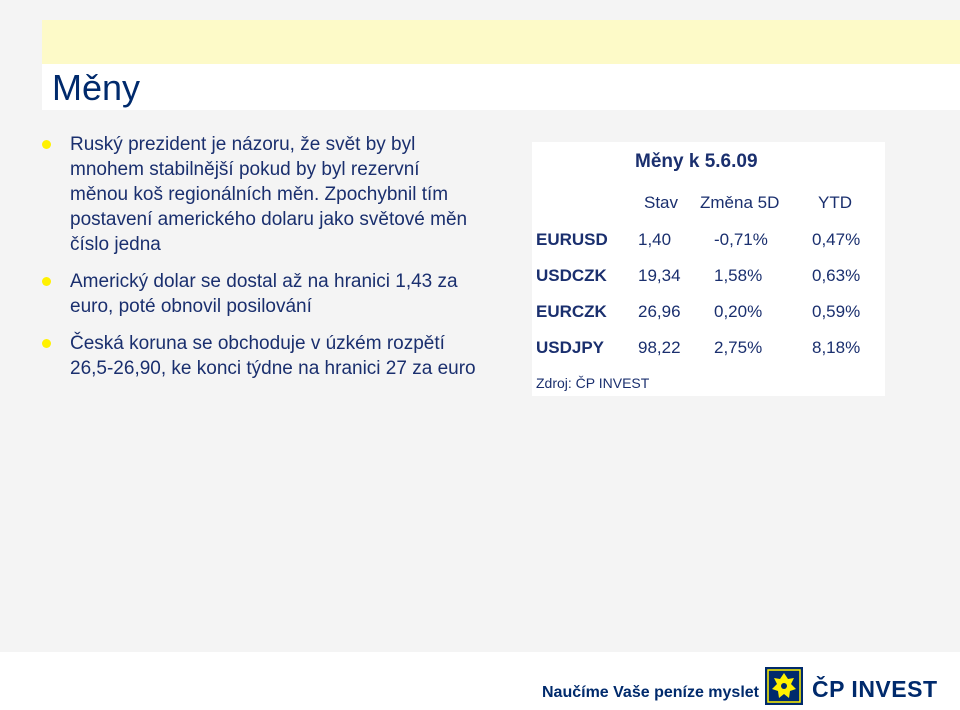  Describe the element at coordinates (659, 275) in the screenshot. I see `cell-stav: 19,34` at that location.